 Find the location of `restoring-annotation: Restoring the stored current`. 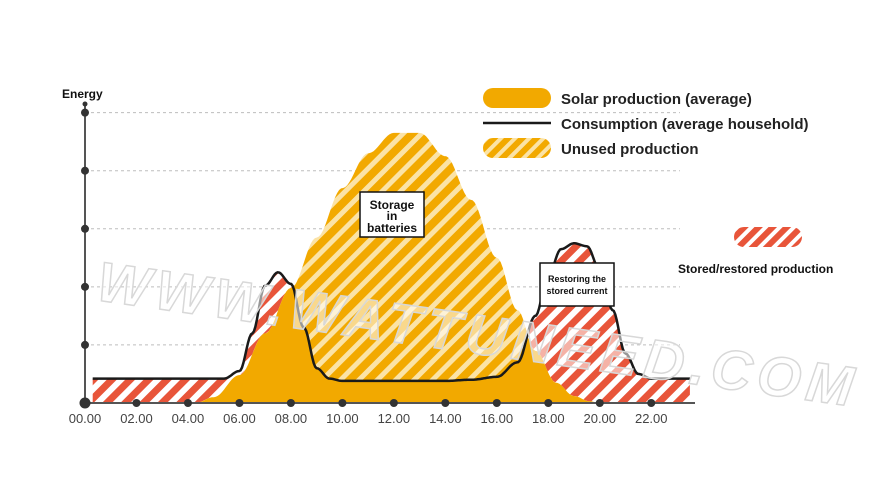

restoring-annotation: Restoring the stored current is located at coordinates (577, 284).